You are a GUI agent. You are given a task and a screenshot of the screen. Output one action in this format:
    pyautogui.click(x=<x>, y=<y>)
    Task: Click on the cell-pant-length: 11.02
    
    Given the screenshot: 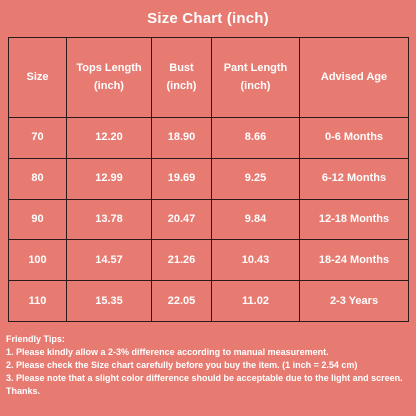 What is the action you would take?
    pyautogui.click(x=255, y=301)
    